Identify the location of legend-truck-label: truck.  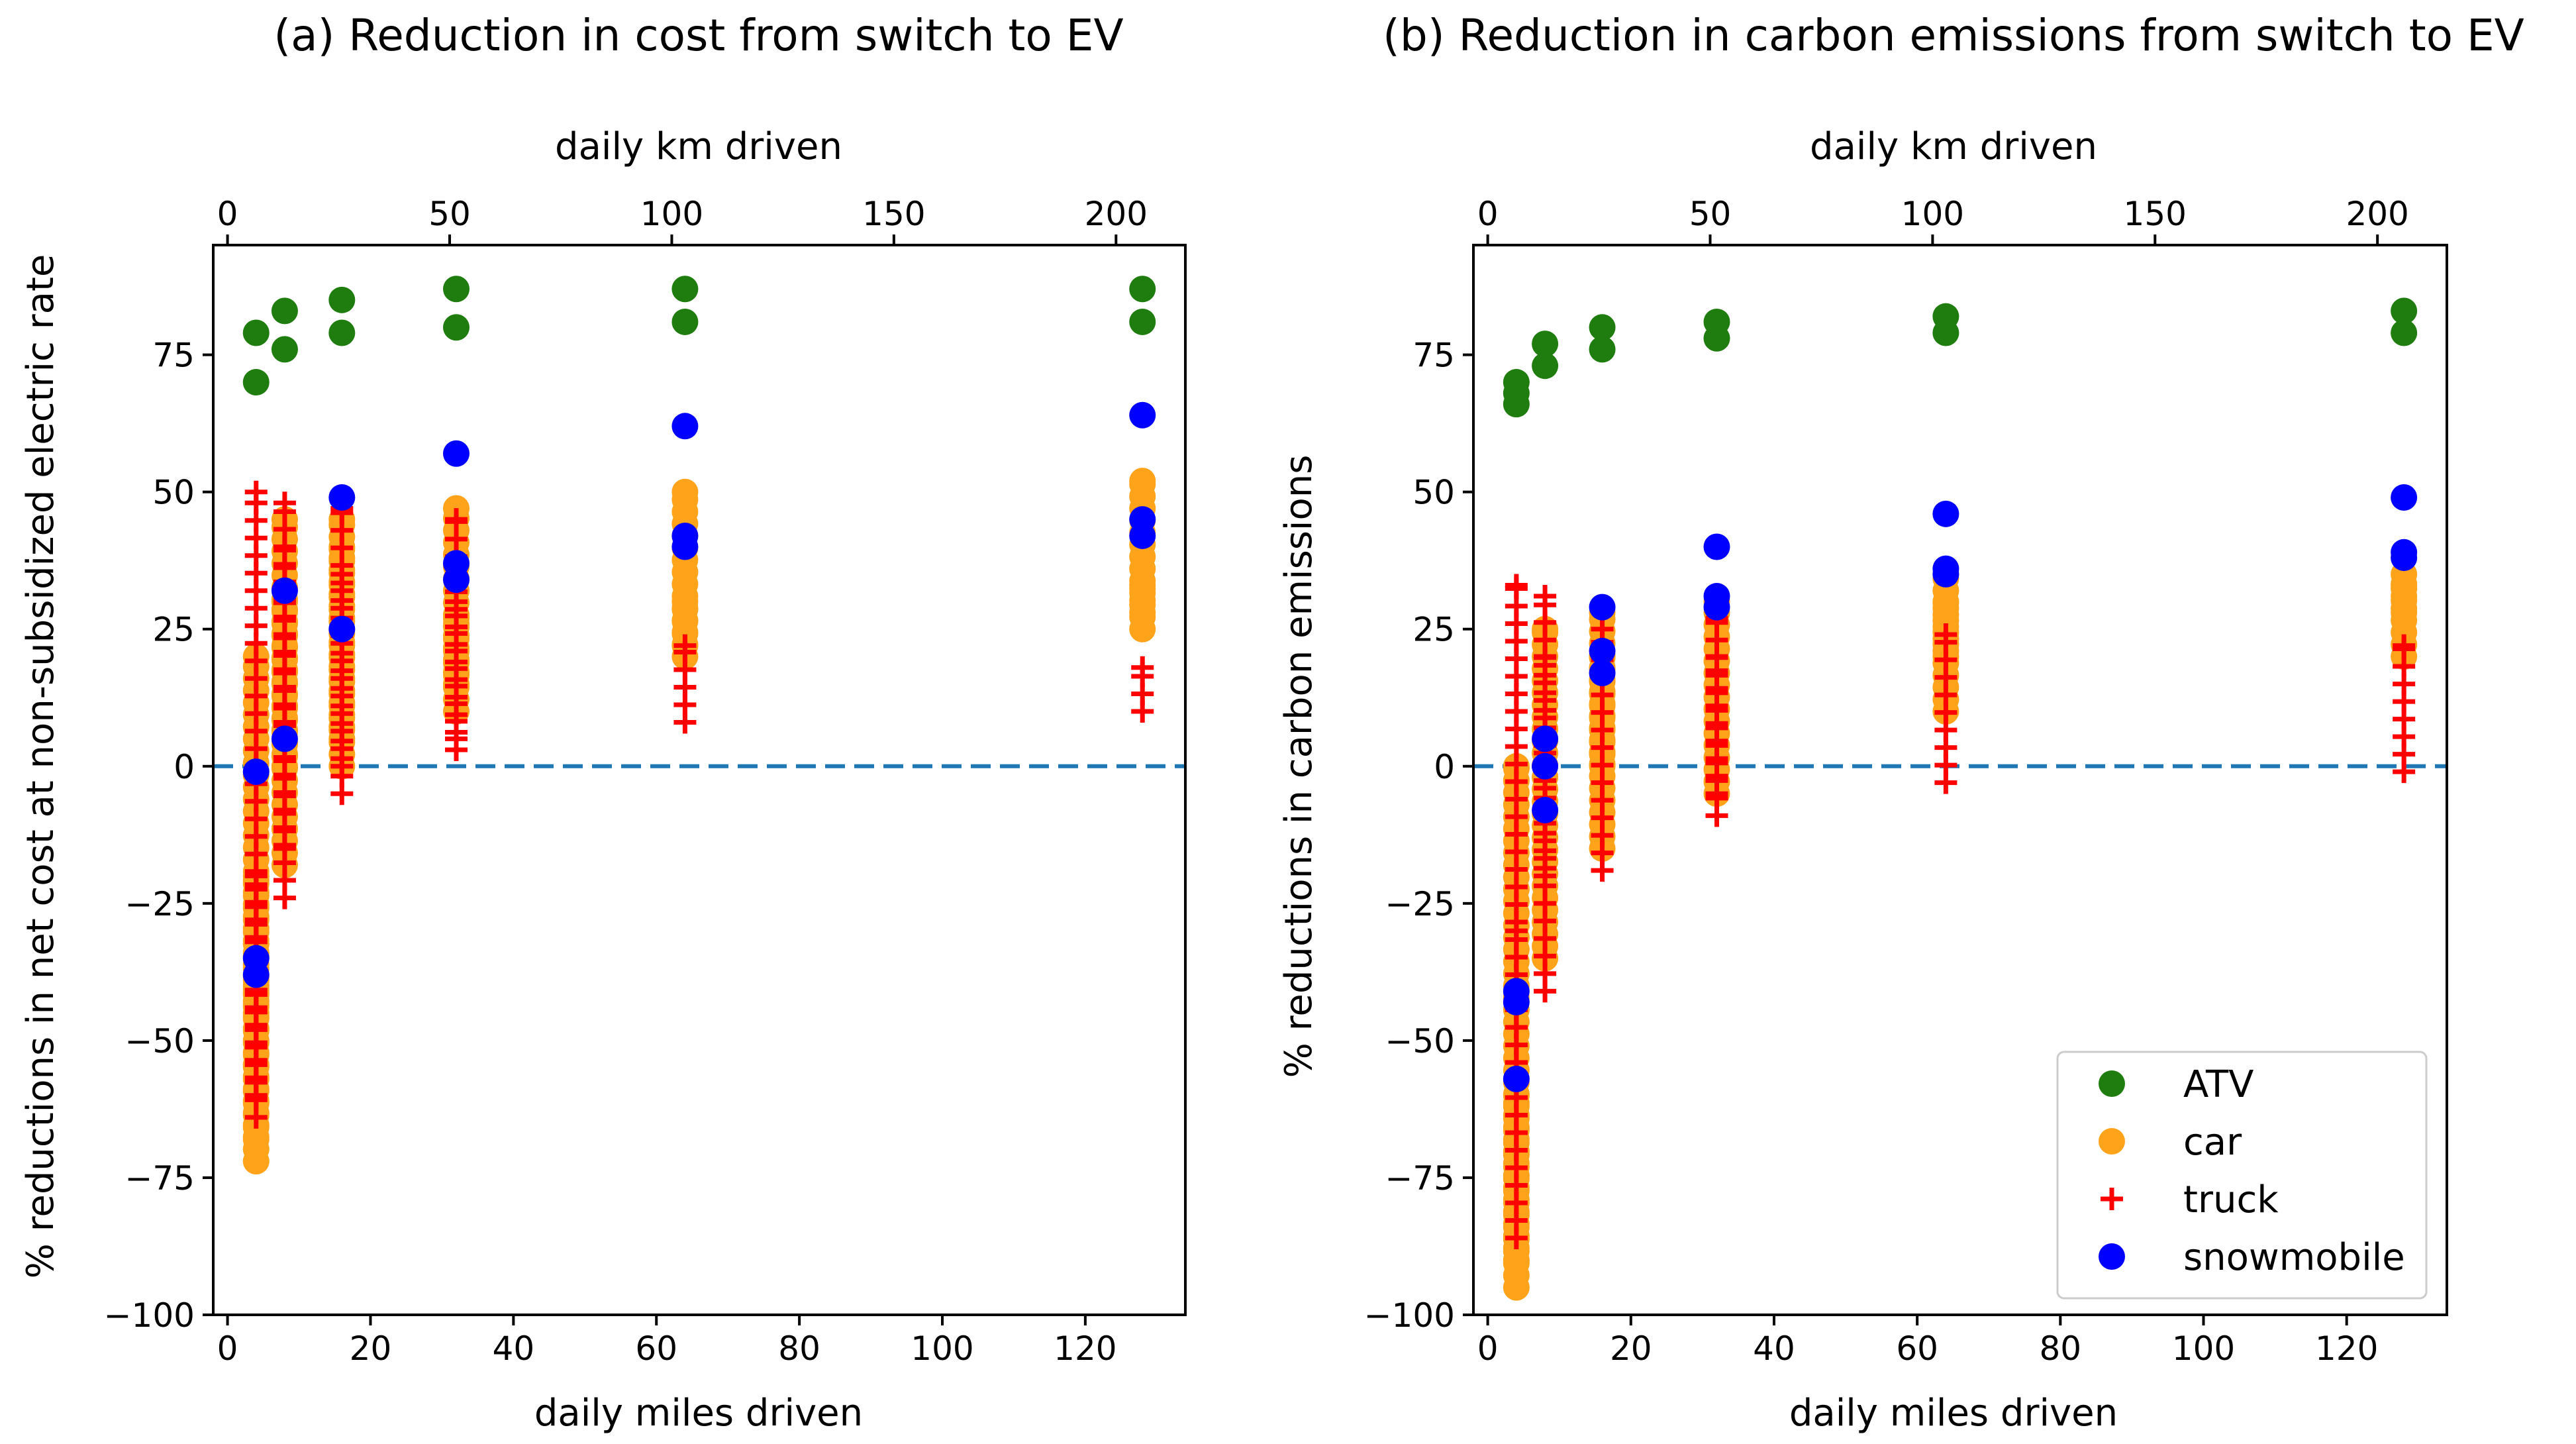
(2231, 1199).